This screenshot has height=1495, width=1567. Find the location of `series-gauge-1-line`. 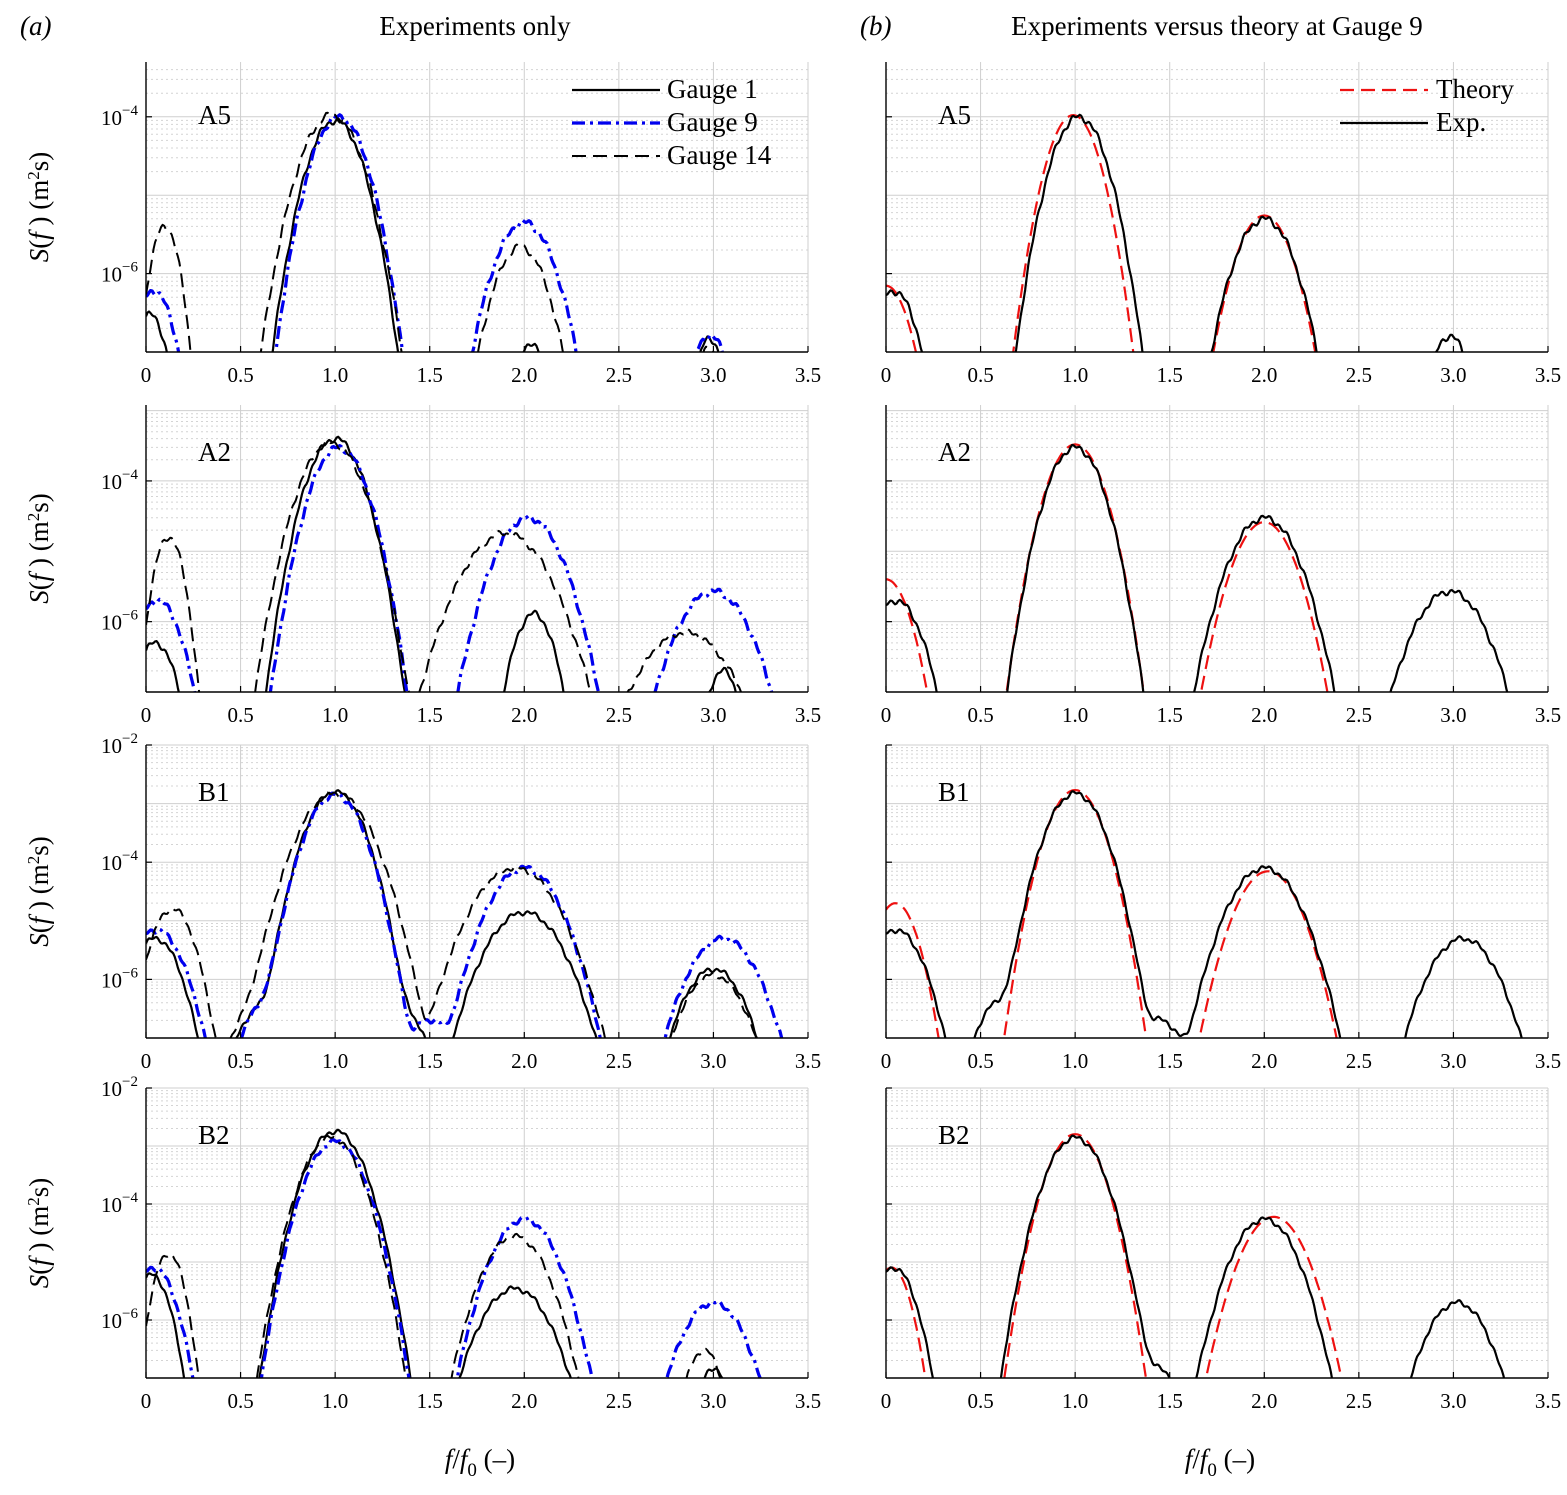

series-gauge-1-line is located at coordinates (435, 1253).